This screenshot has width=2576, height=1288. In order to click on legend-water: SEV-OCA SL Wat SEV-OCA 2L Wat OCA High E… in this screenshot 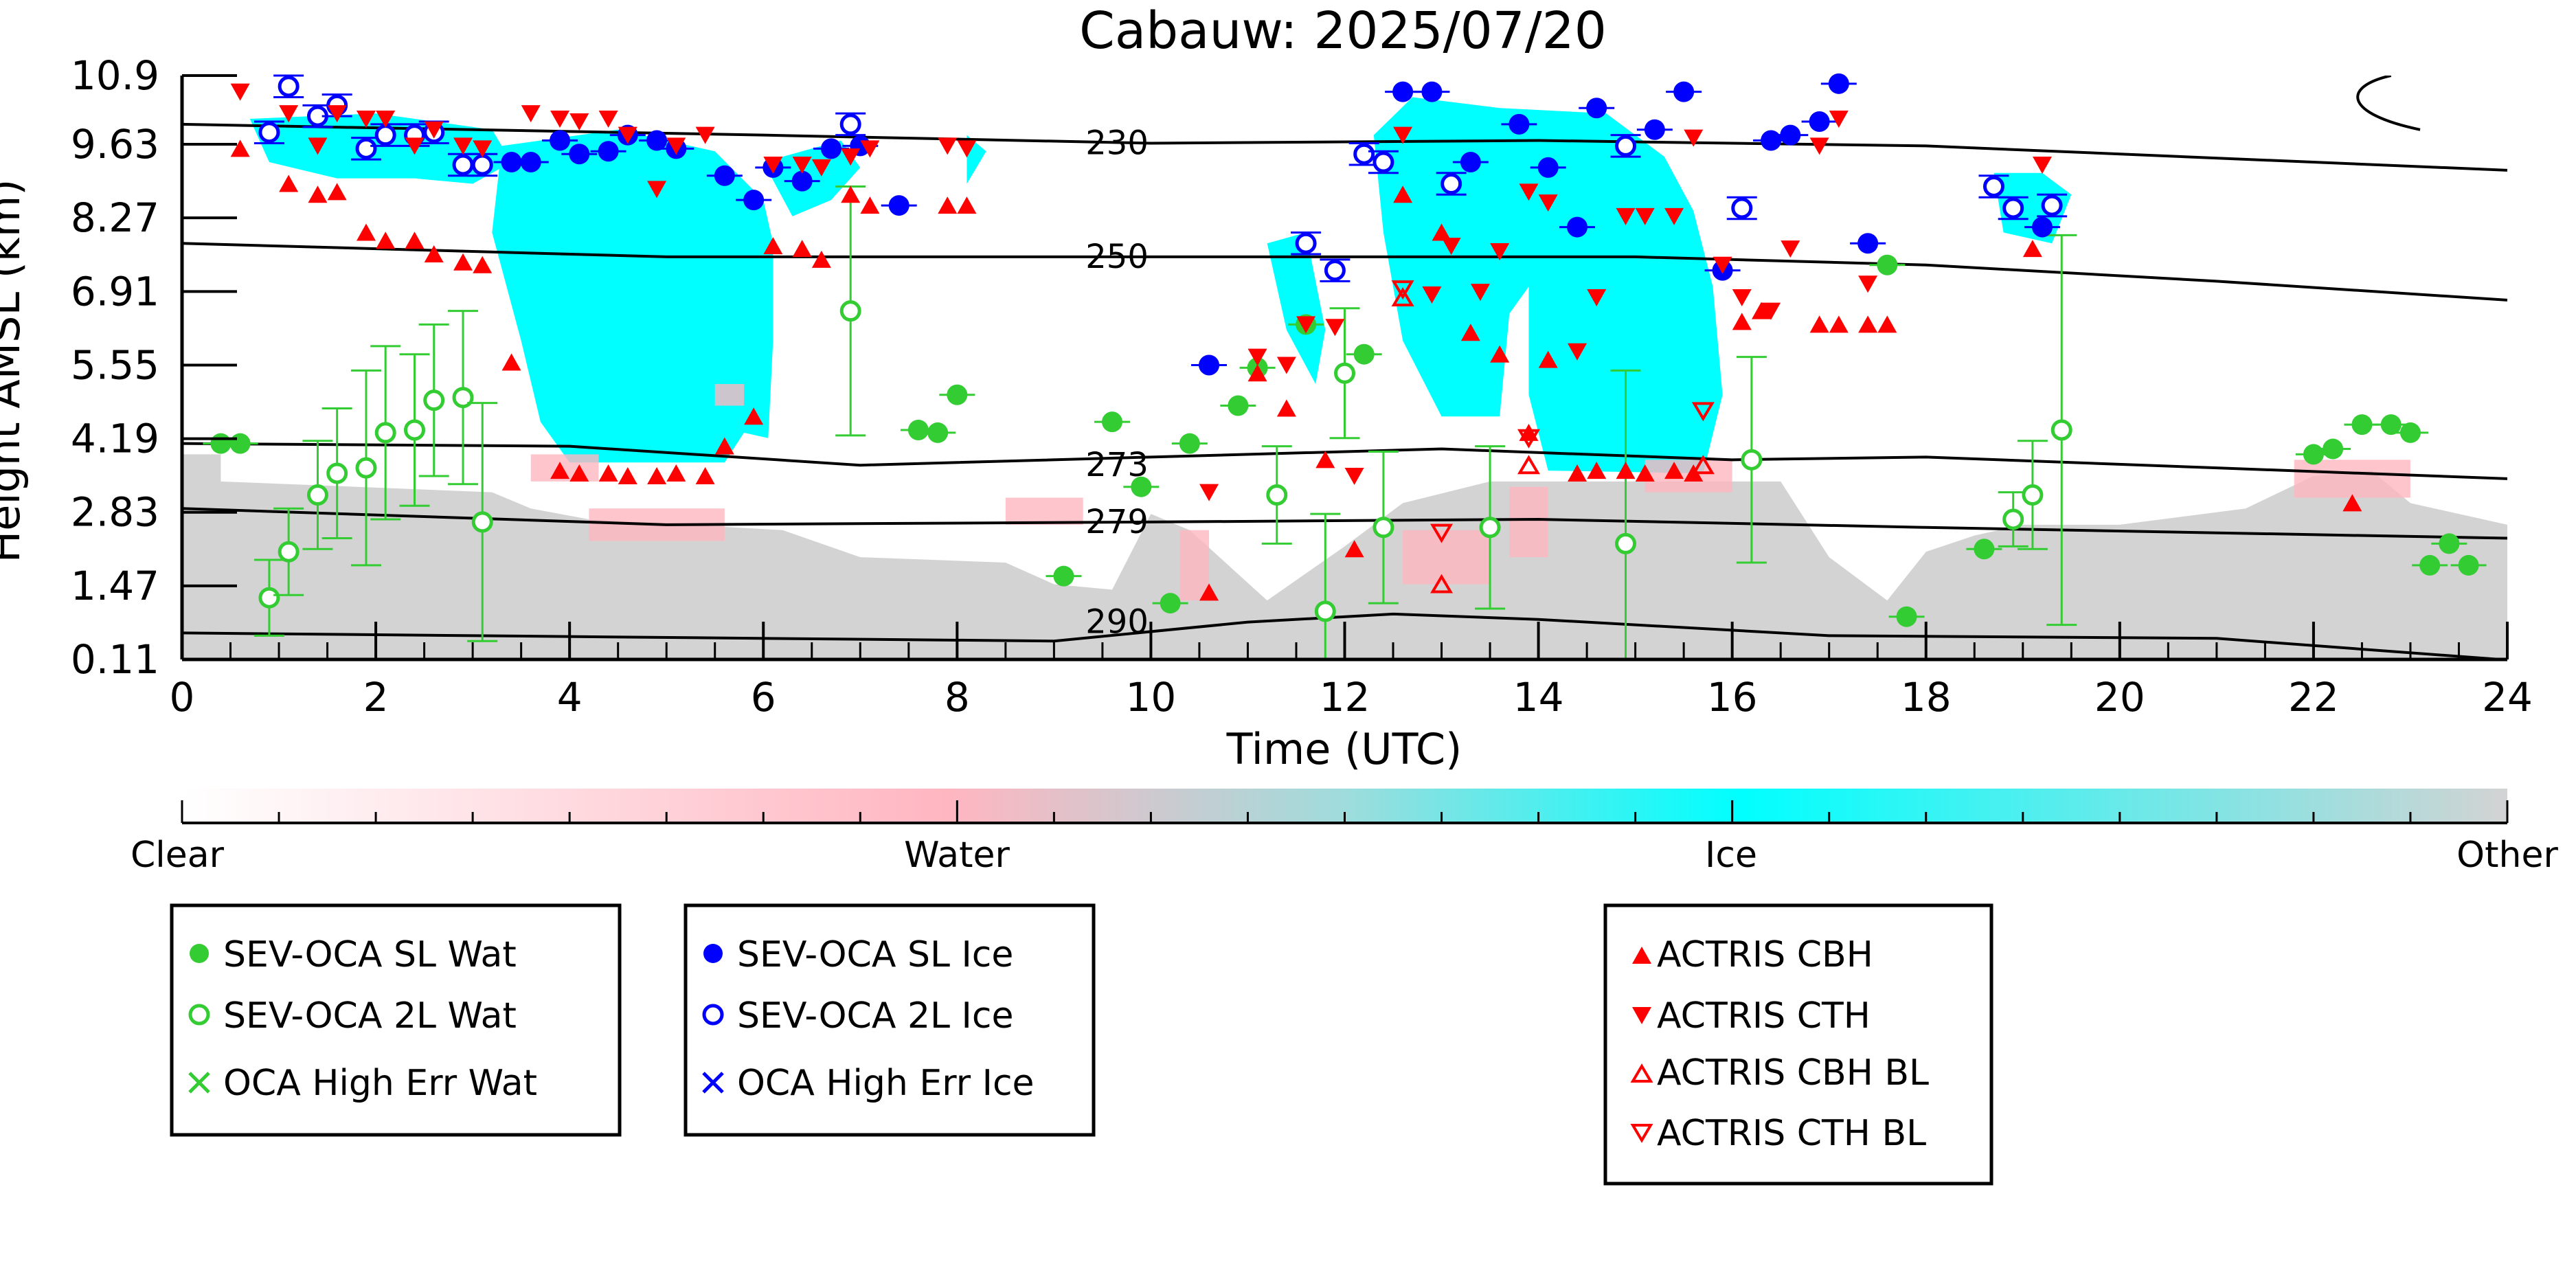, I will do `click(396, 1020)`.